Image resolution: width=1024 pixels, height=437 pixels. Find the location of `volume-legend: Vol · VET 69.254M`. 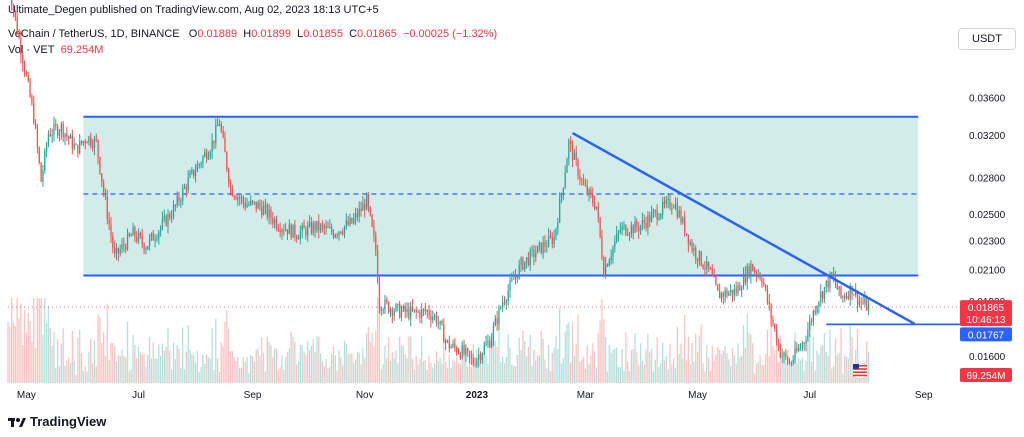

volume-legend: Vol · VET 69.254M is located at coordinates (55, 50).